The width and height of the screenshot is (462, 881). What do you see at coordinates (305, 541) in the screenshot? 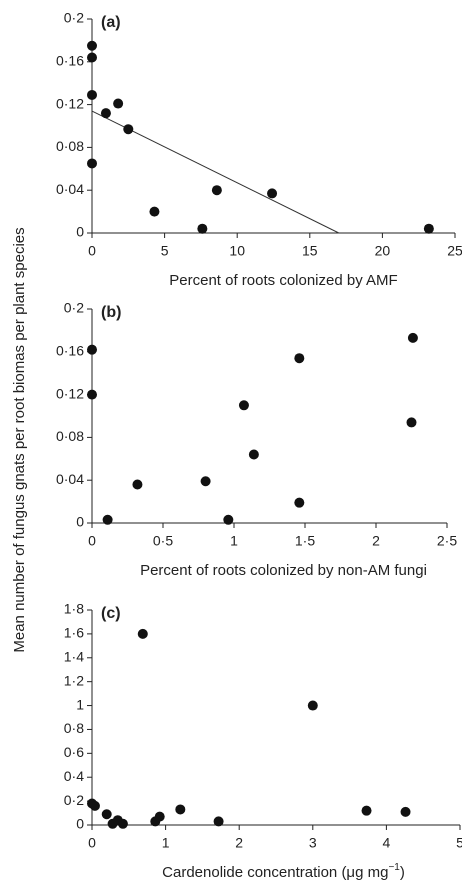
I see `x-tick-label: 1·5` at bounding box center [305, 541].